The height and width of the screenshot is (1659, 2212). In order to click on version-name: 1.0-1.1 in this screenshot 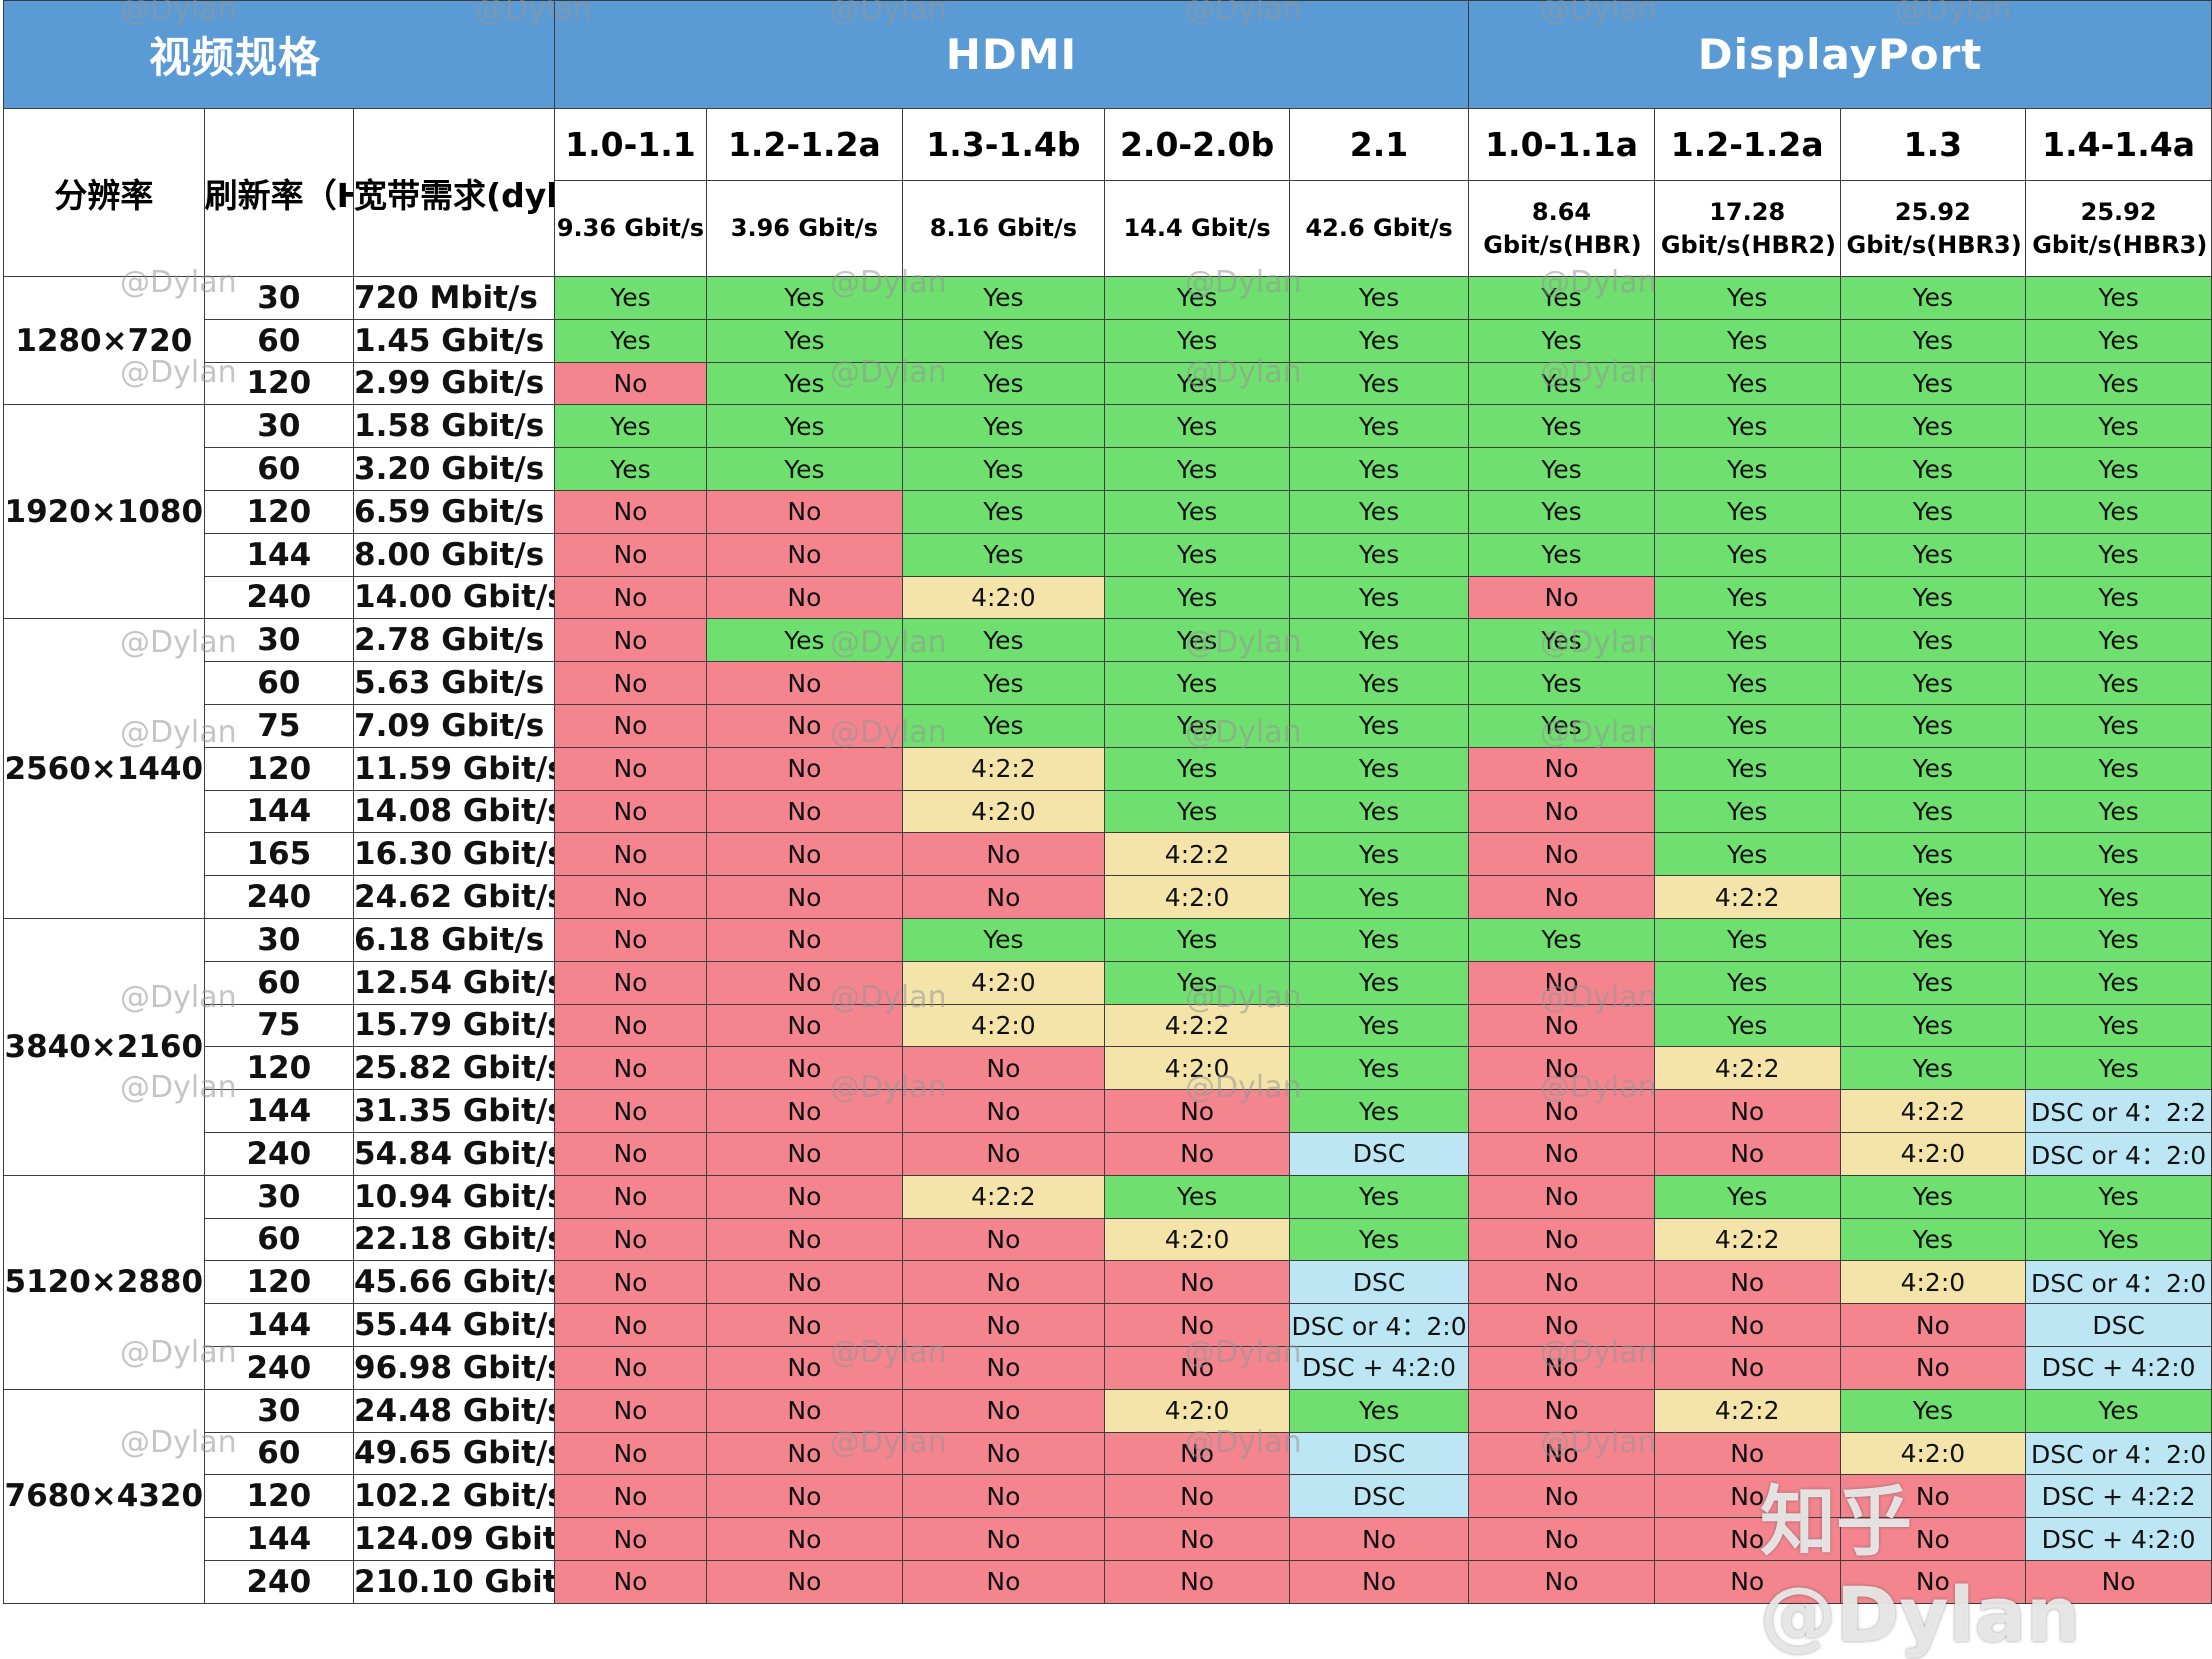, I will do `click(630, 144)`.